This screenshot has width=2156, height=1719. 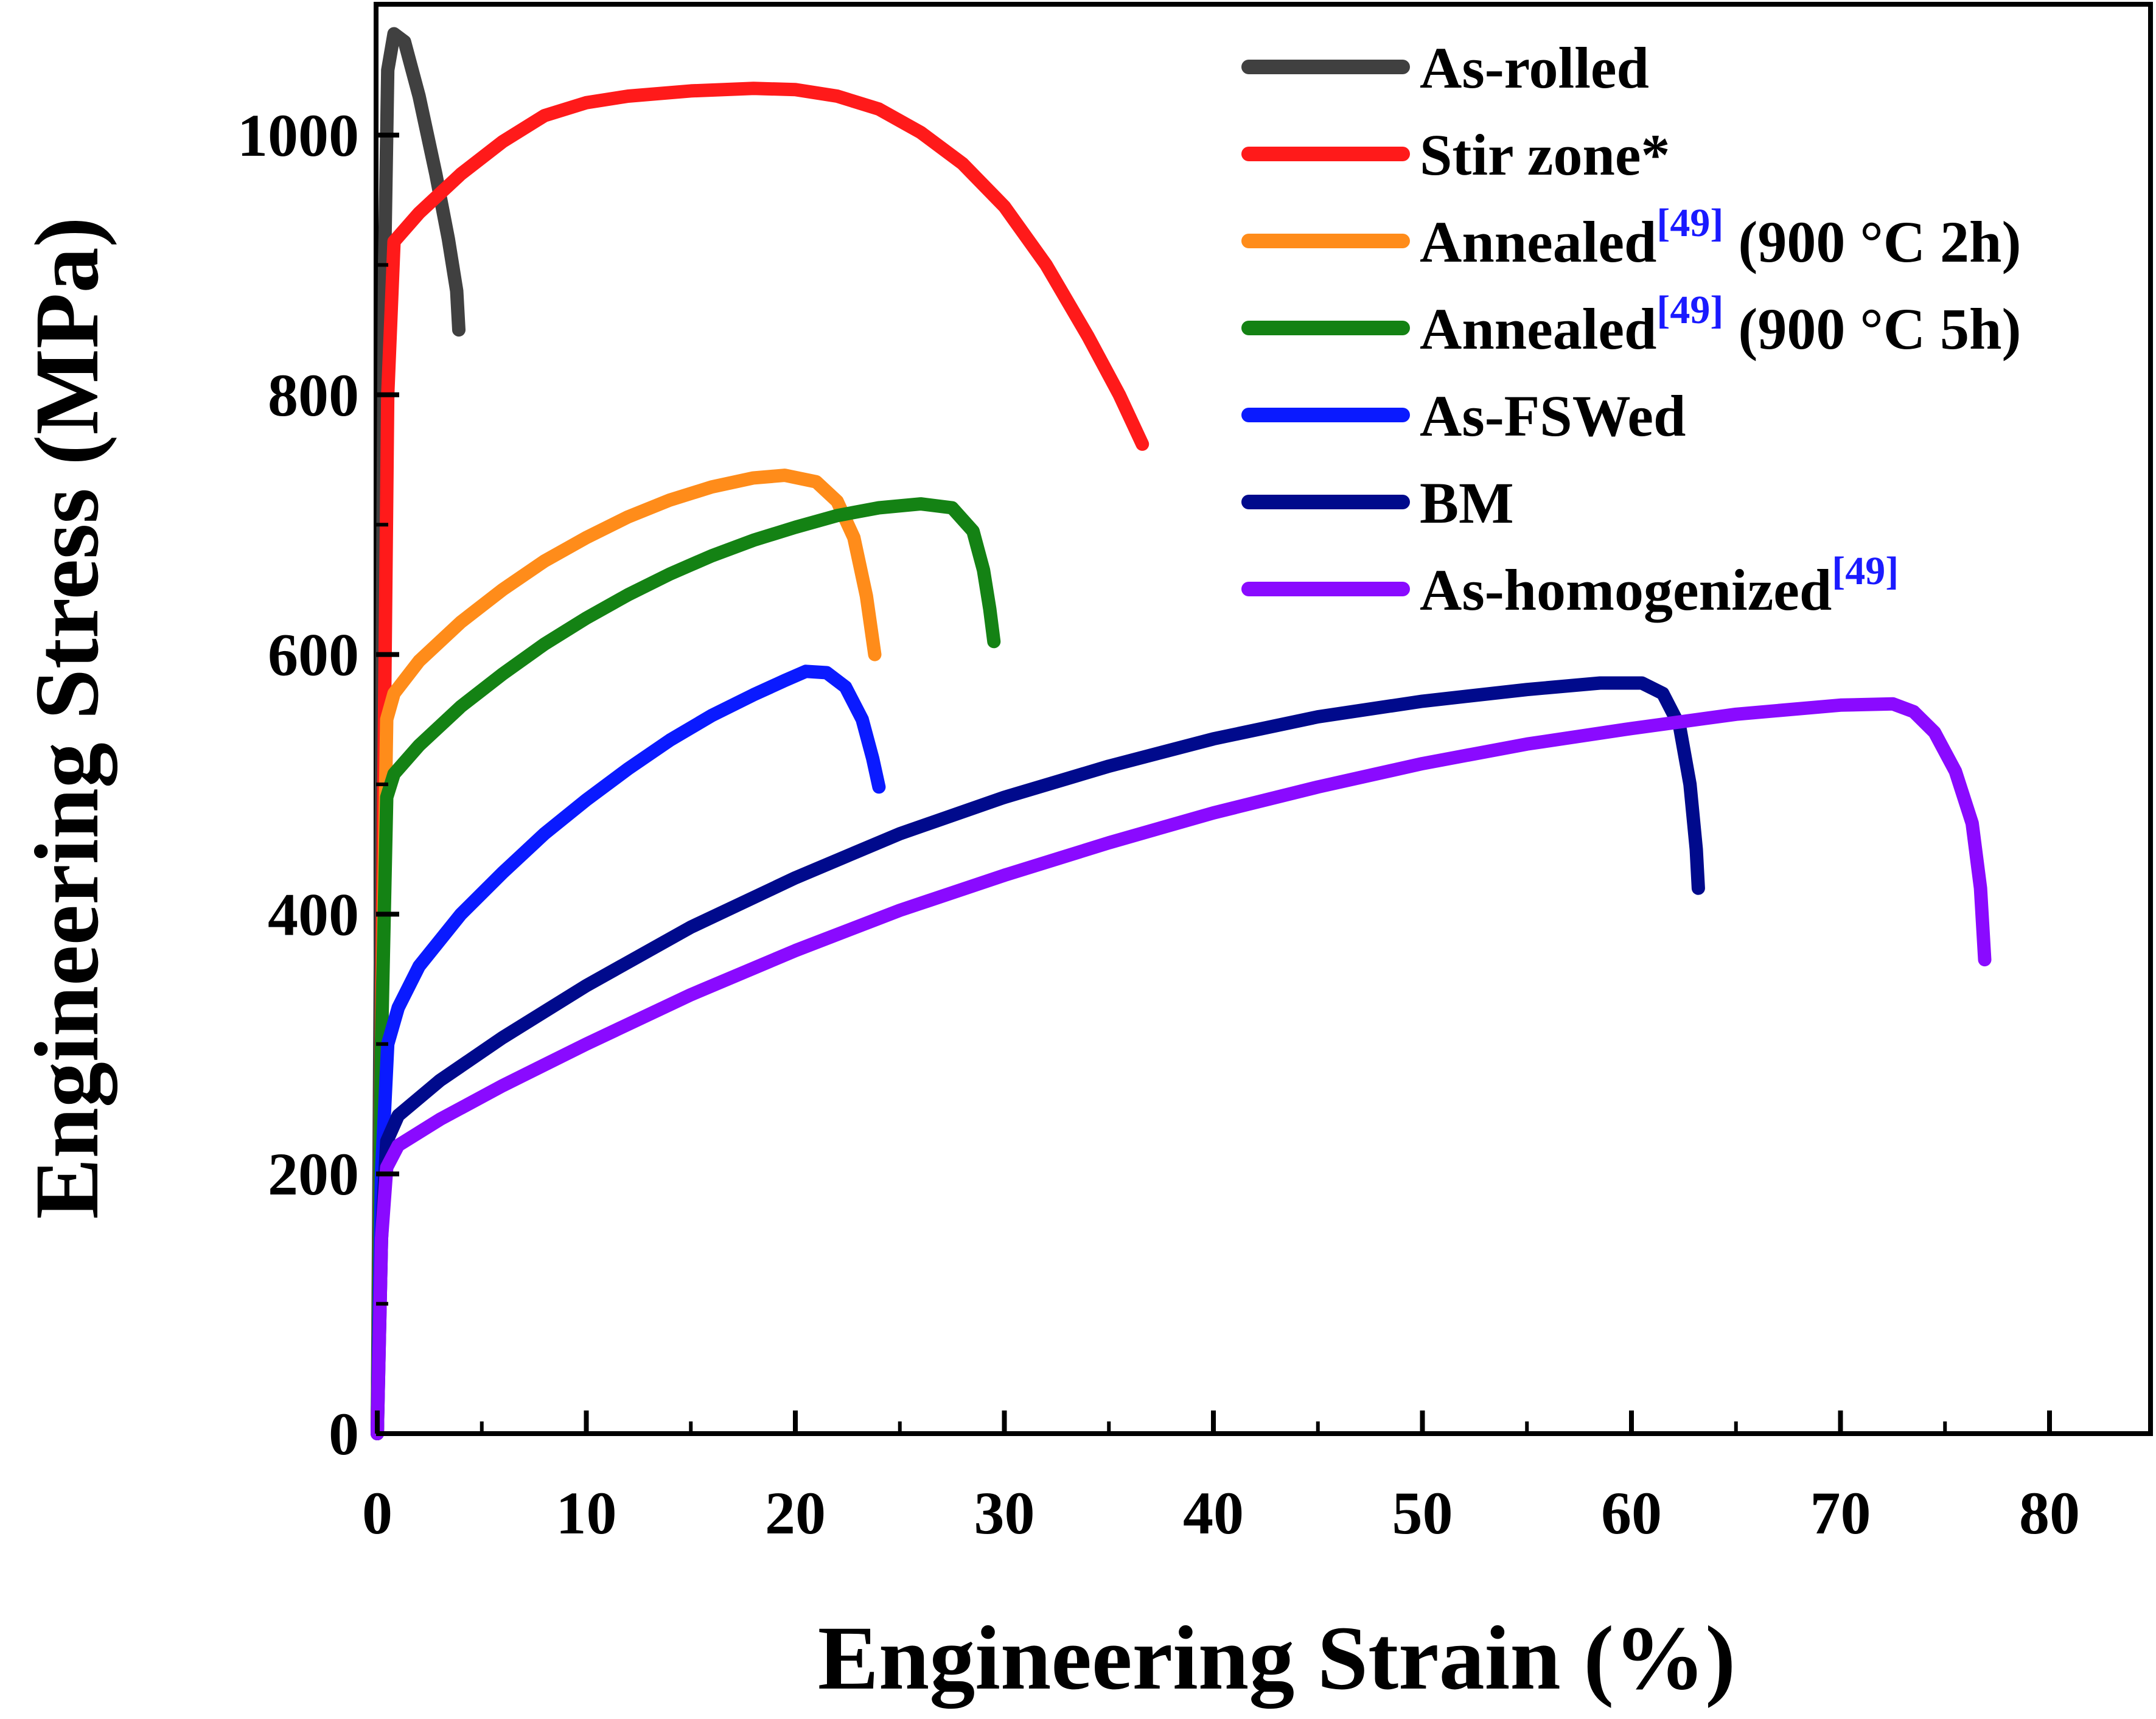 I want to click on x-axis-title: Engineering Strain (%), so click(x=1277, y=1658).